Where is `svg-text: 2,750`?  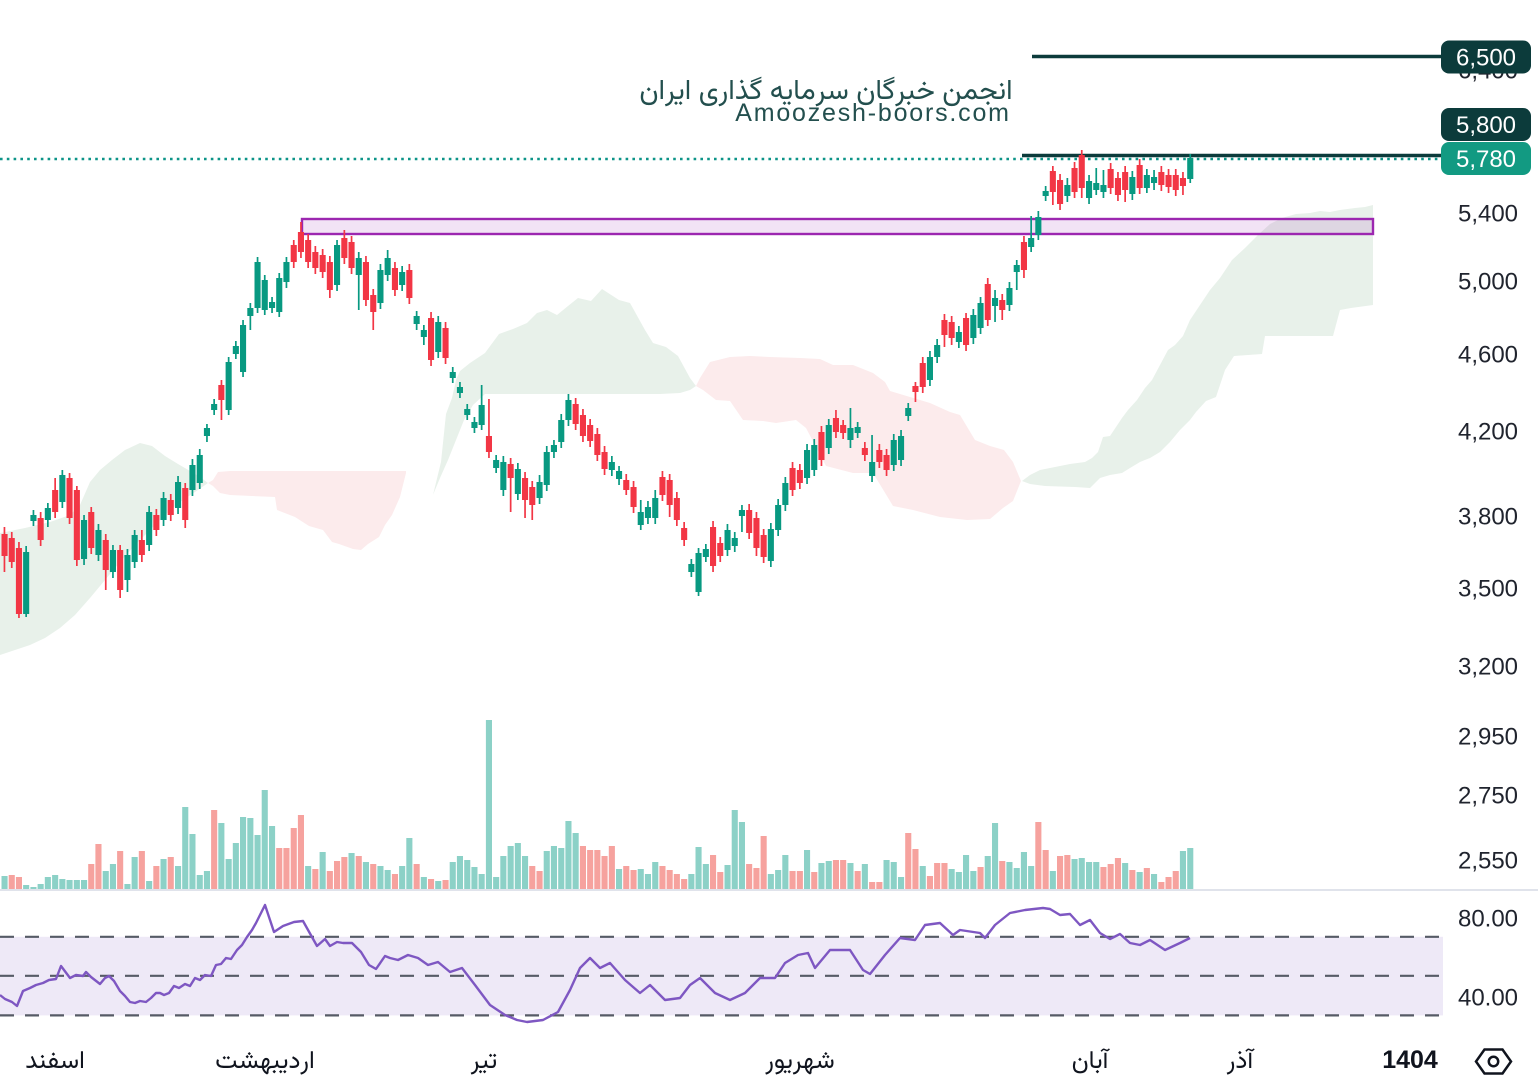
svg-text: 2,750 is located at coordinates (1488, 796).